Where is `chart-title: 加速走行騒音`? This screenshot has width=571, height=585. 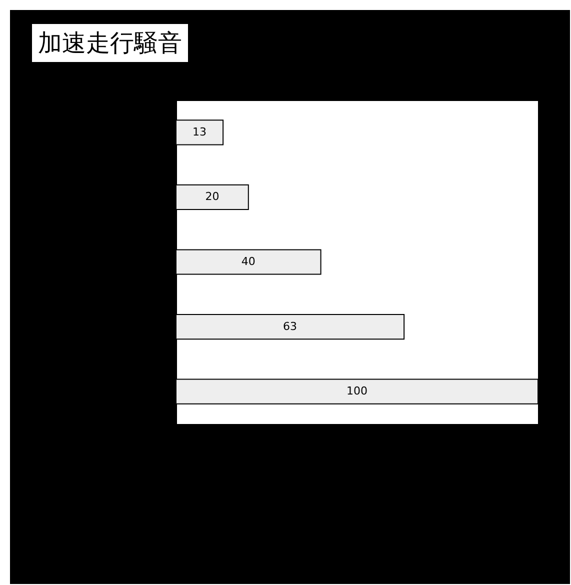
chart-title: 加速走行騒音 is located at coordinates (110, 43).